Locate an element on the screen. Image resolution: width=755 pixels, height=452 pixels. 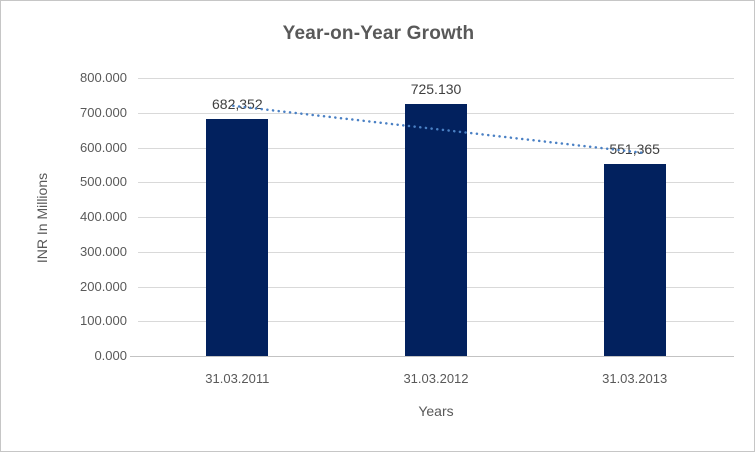
gridline is located at coordinates (436, 78).